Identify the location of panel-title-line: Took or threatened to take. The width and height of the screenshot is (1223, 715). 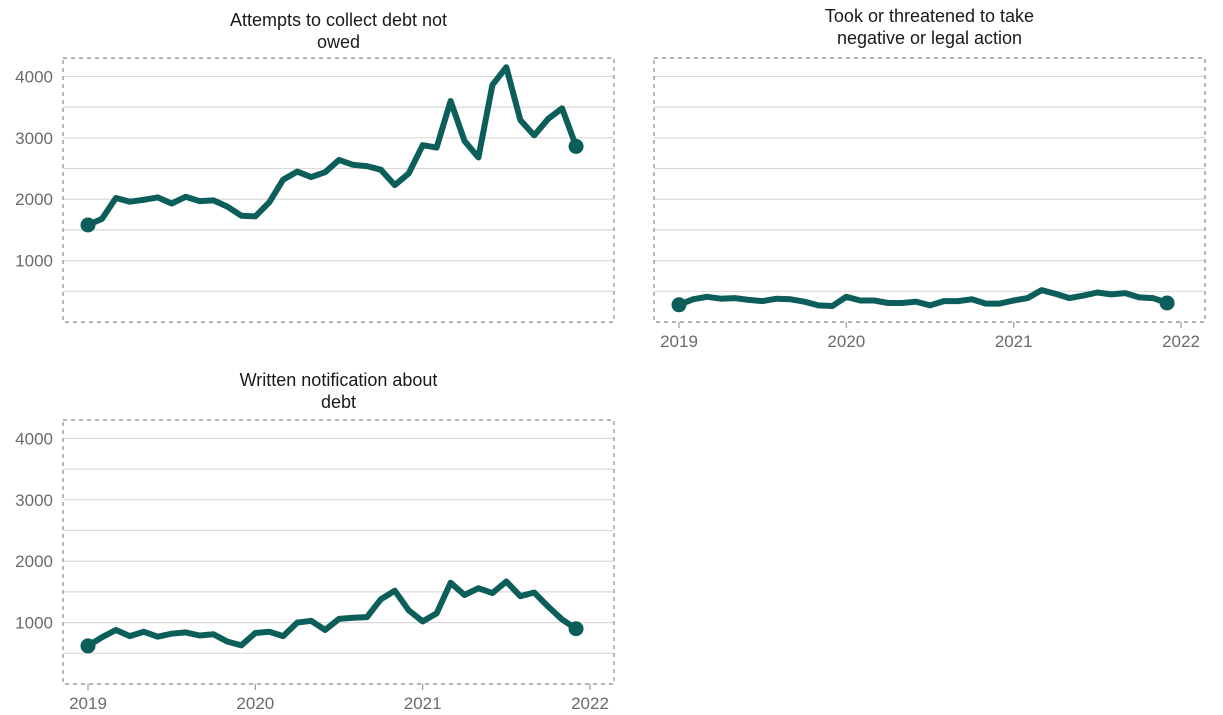
(929, 16).